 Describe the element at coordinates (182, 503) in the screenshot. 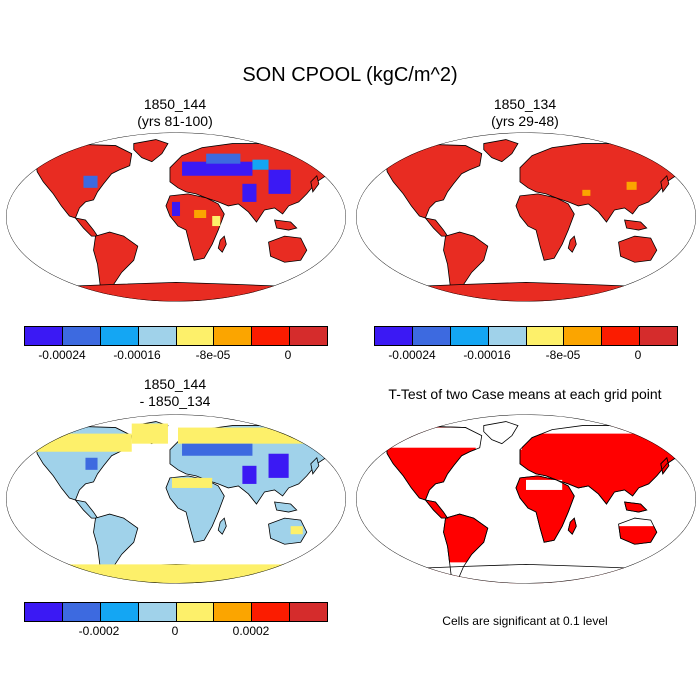

I see `difference-patches` at that location.